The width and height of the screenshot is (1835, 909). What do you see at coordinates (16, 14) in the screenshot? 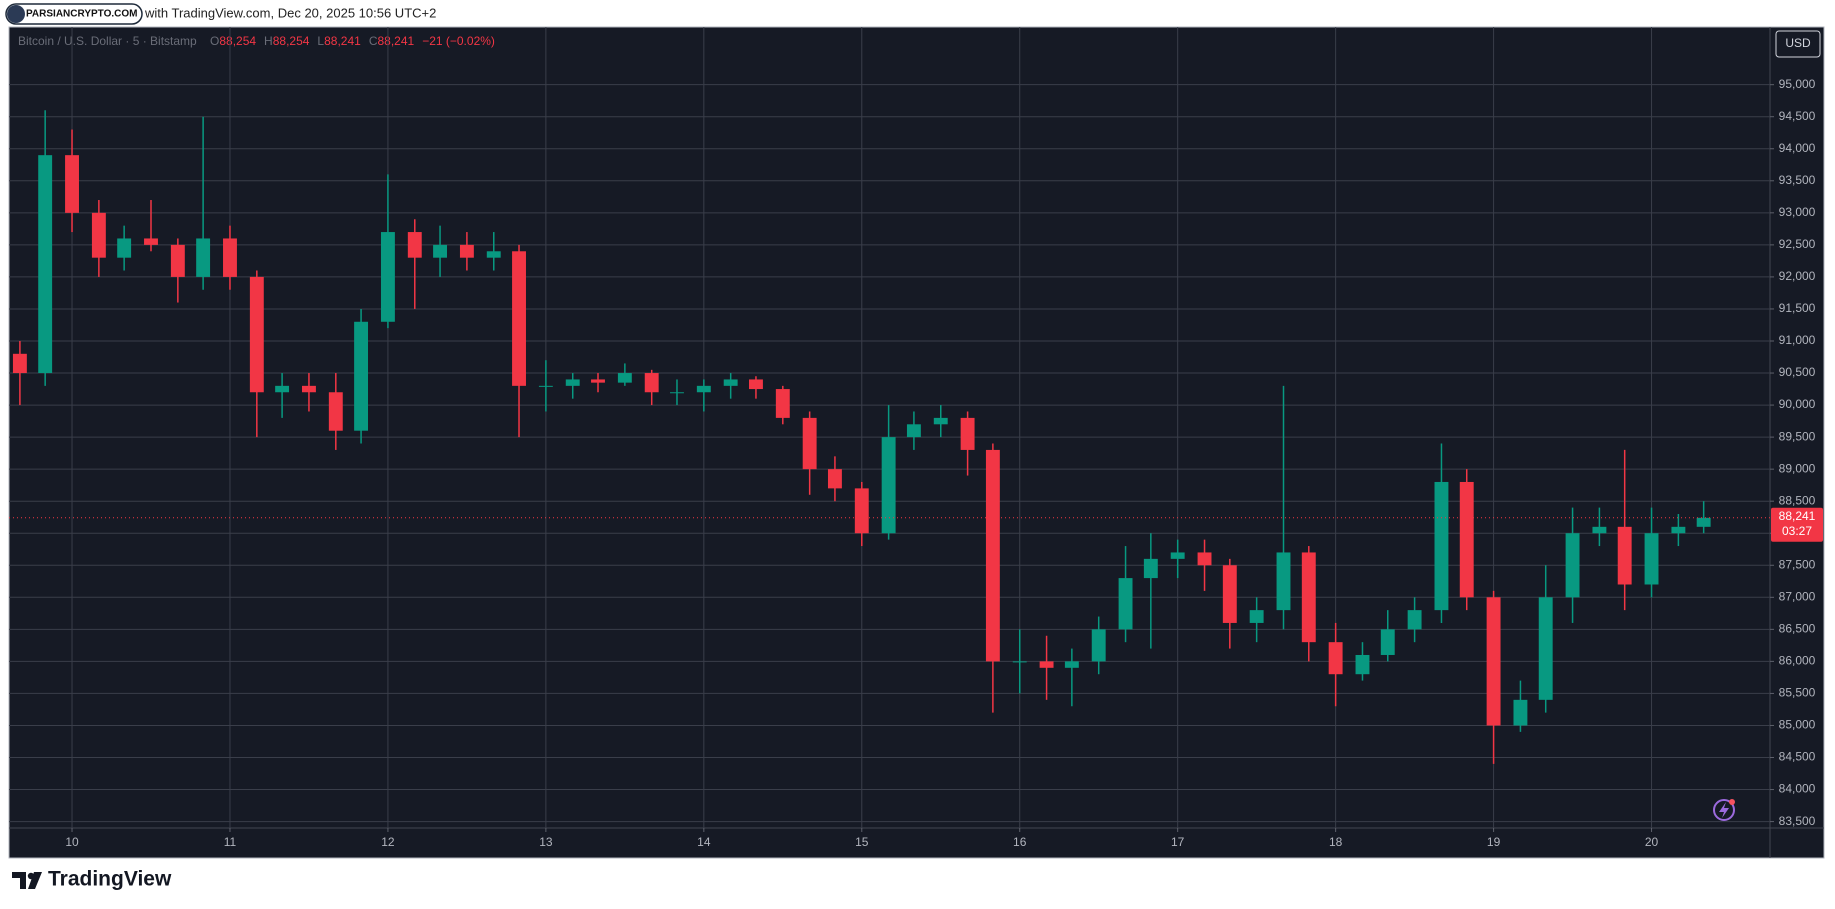
I see `badge-icon` at bounding box center [16, 14].